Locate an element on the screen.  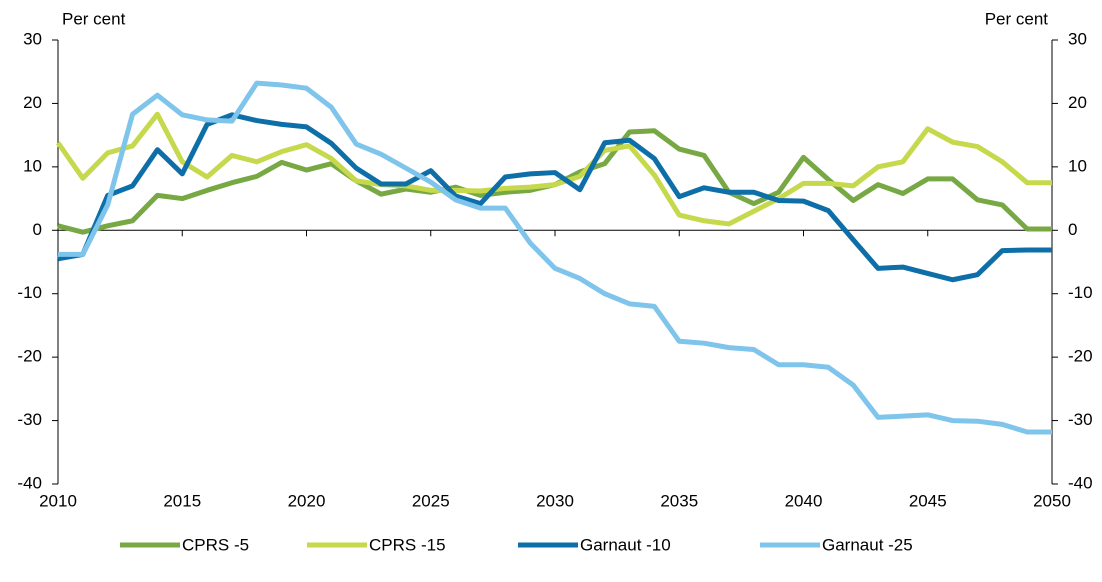
y-tick-label: -10 is located at coordinates (29, 292).